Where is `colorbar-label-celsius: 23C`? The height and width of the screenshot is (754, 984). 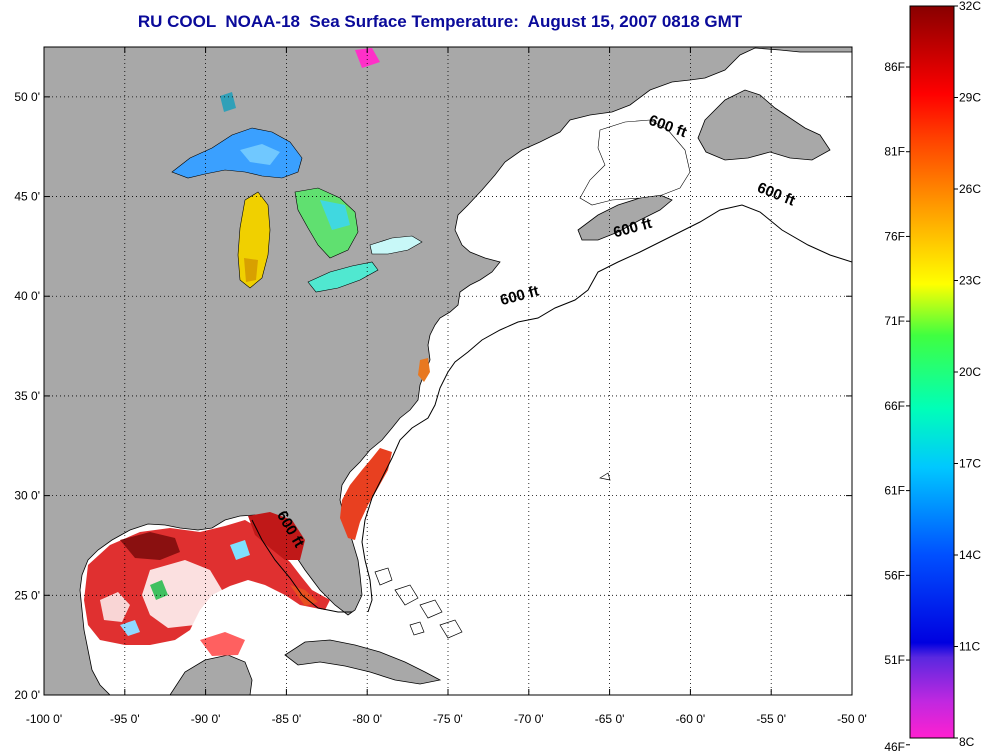 colorbar-label-celsius: 23C is located at coordinates (970, 281).